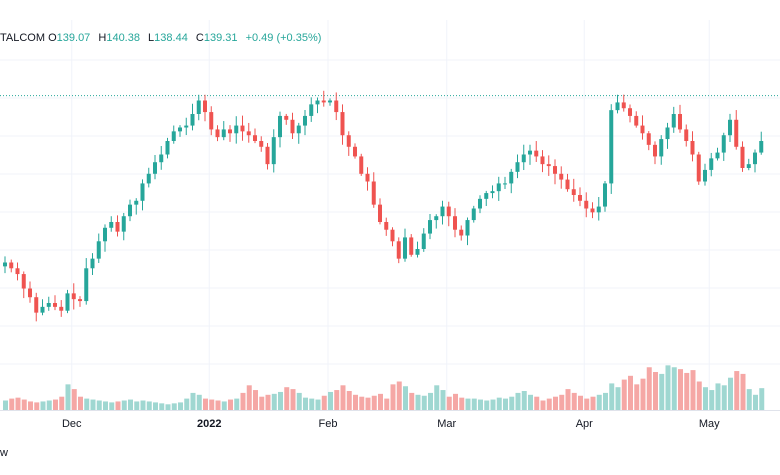 This screenshot has width=780, height=475. Describe the element at coordinates (447, 424) in the screenshot. I see `x-tick-label: Mar` at that location.